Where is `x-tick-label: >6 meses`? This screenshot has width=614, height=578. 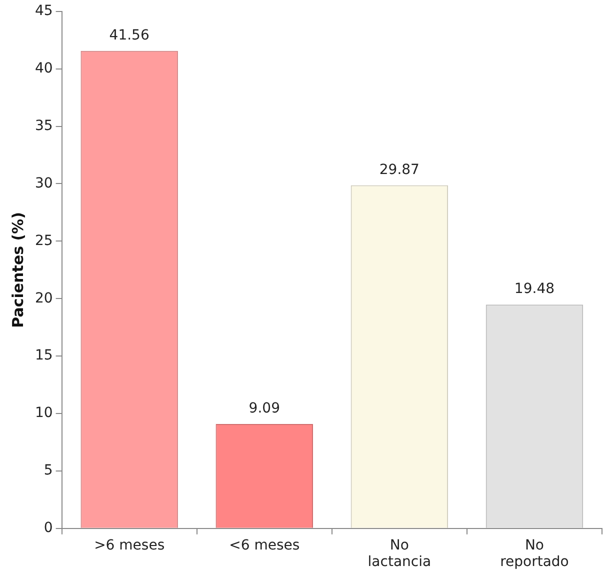 x-tick-label: >6 meses is located at coordinates (129, 545).